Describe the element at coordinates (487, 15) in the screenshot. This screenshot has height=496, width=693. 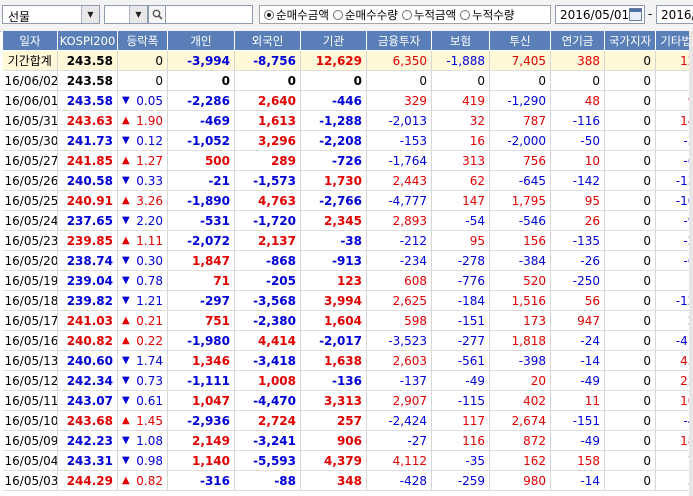
I see `radio-cumulative-quantity: 누적수량` at that location.